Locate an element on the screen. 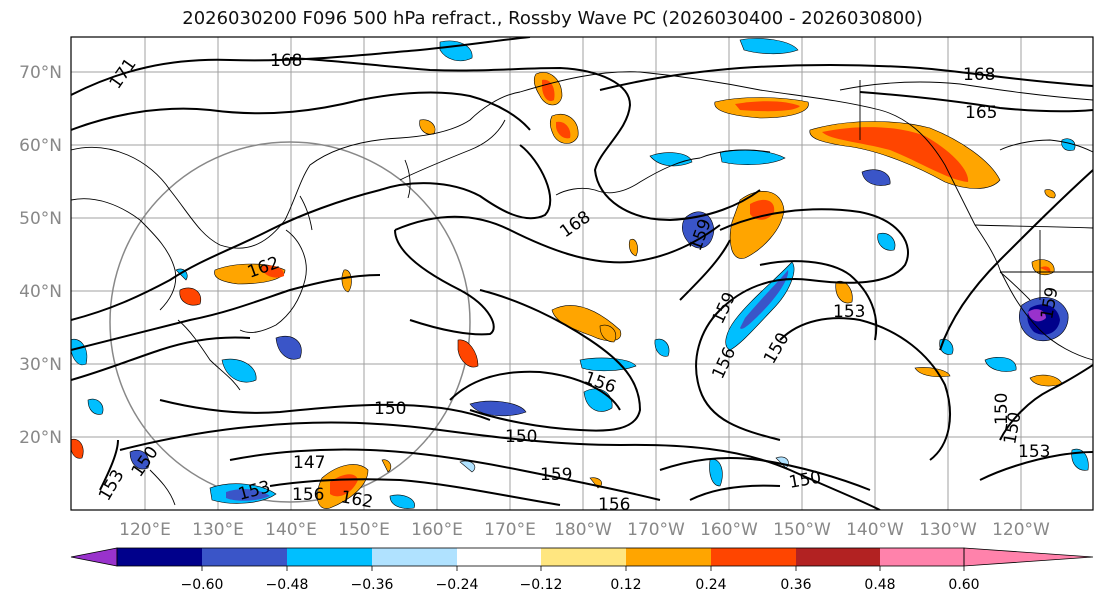 Image resolution: width=1105 pixels, height=604 pixels. lon-label: 120°E is located at coordinates (145, 530).